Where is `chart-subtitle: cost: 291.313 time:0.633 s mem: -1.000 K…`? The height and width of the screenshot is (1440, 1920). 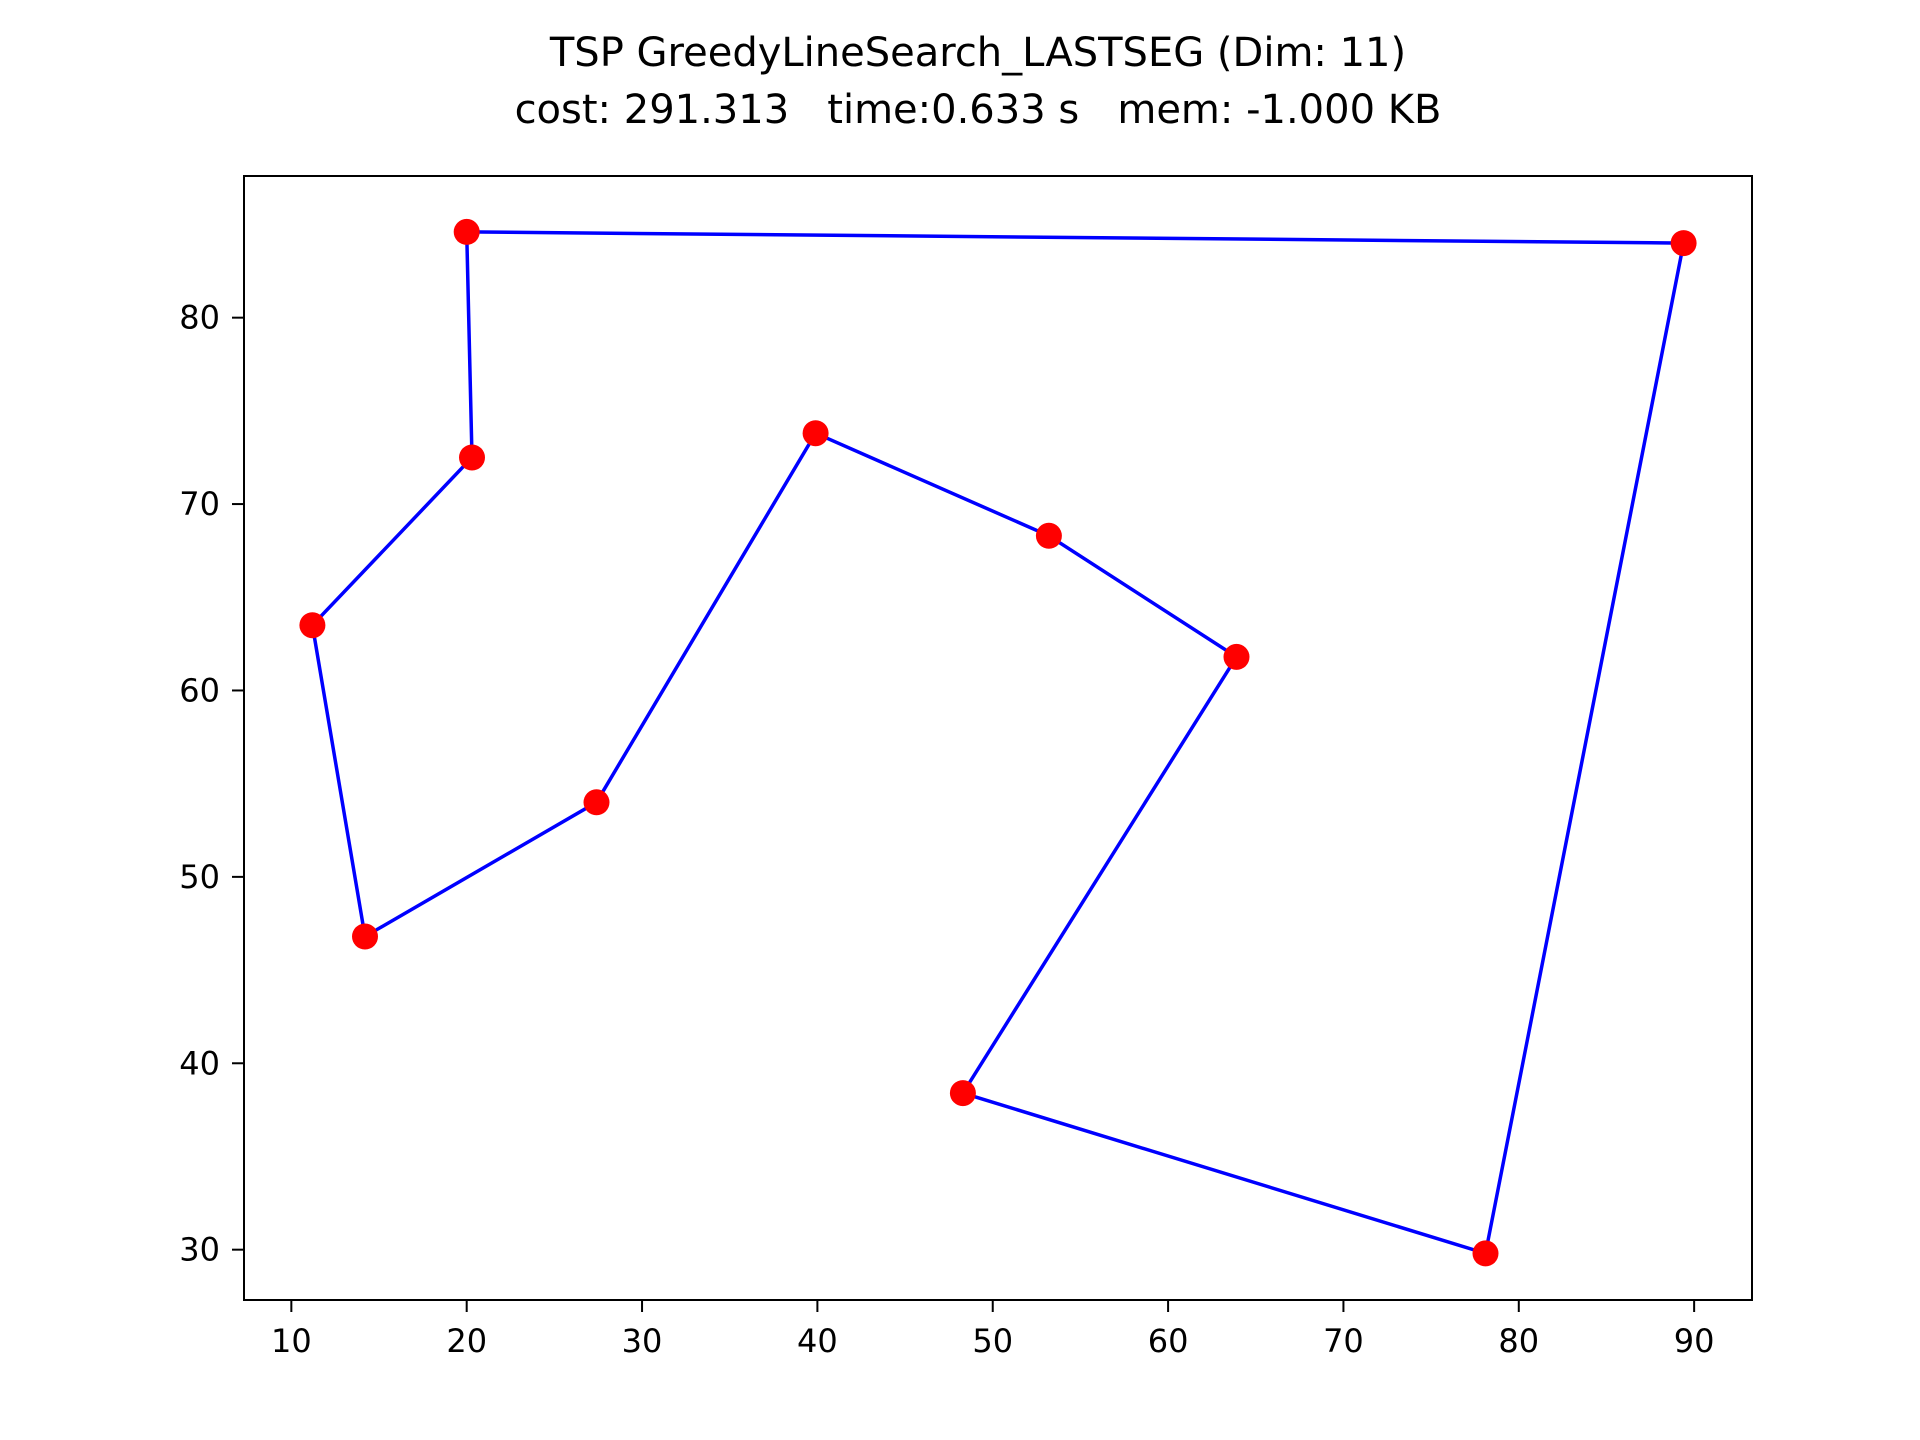 chart-subtitle: cost: 291.313 time:0.633 s mem: -1.000 K… is located at coordinates (978, 110).